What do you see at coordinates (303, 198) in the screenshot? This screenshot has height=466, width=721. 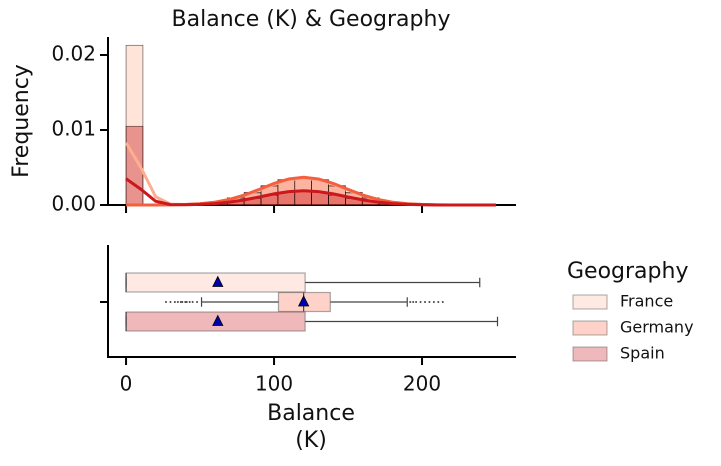 I see `histogram-bar` at bounding box center [303, 198].